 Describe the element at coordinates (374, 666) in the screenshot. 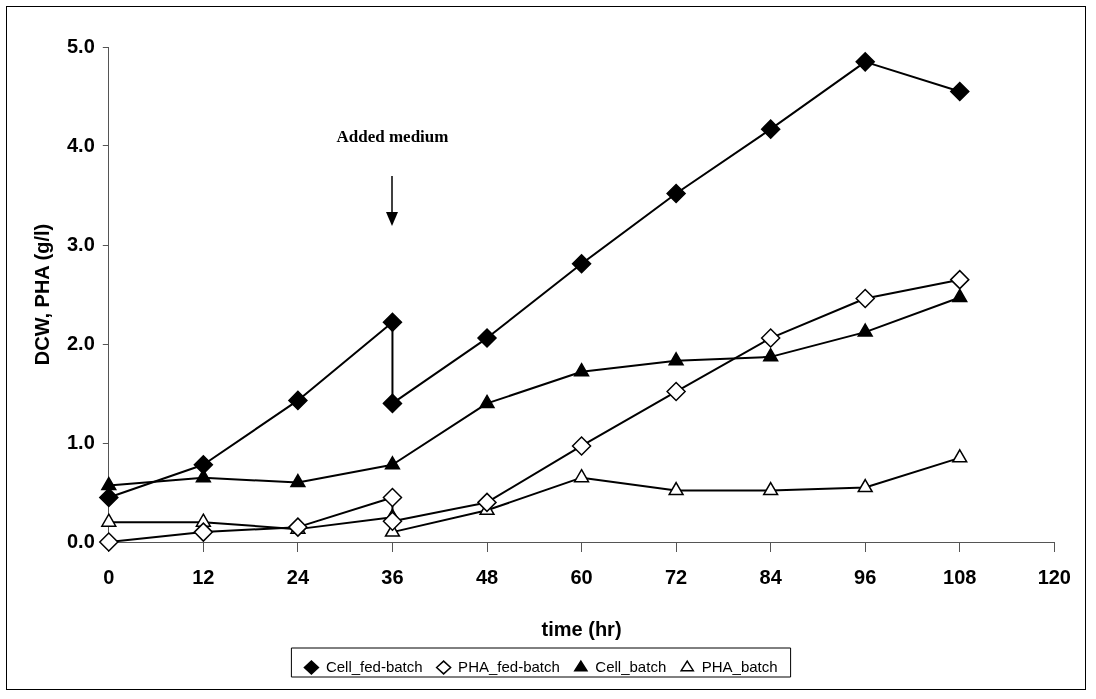

I see `legend-label: Cell_fed-batch` at that location.